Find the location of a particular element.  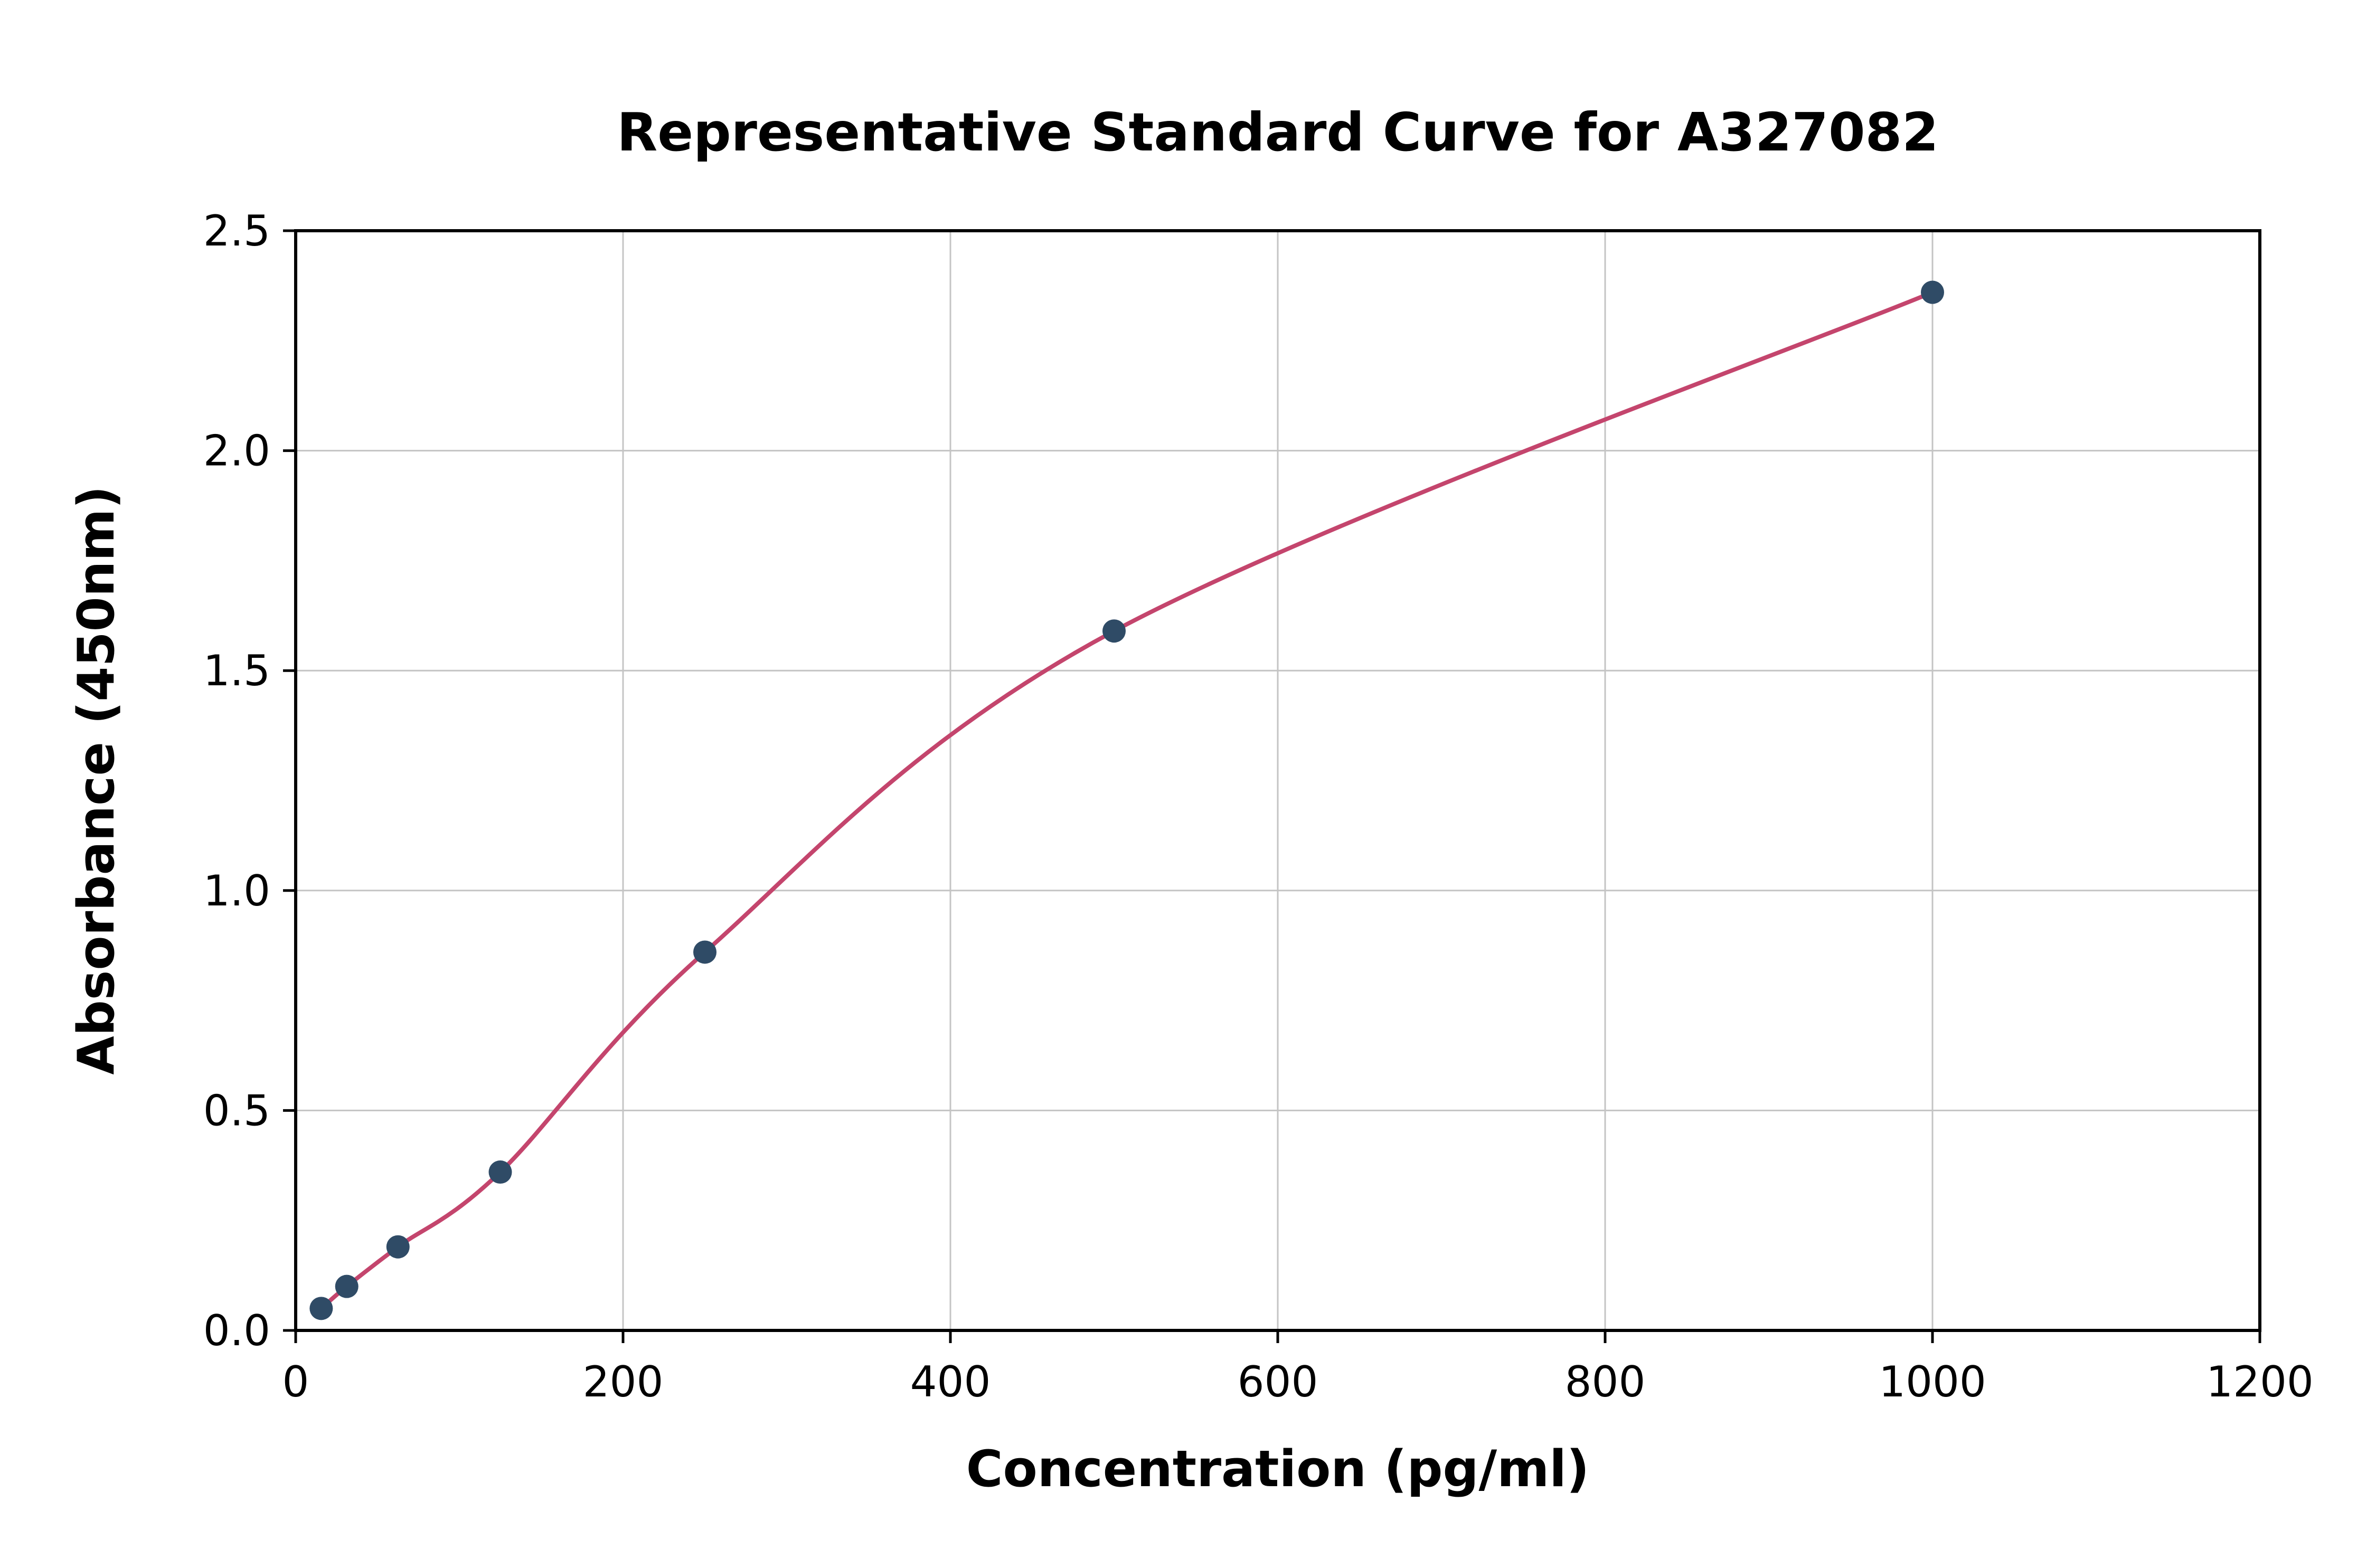

x-tick-label: 600 is located at coordinates (1278, 1382).